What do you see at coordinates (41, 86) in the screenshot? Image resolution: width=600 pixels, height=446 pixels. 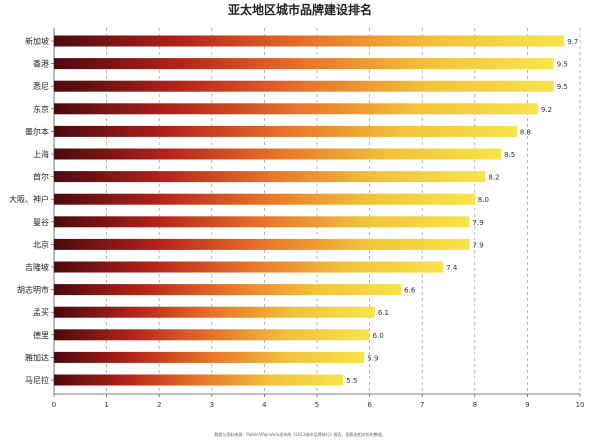 I see `category-label: 悉尼` at bounding box center [41, 86].